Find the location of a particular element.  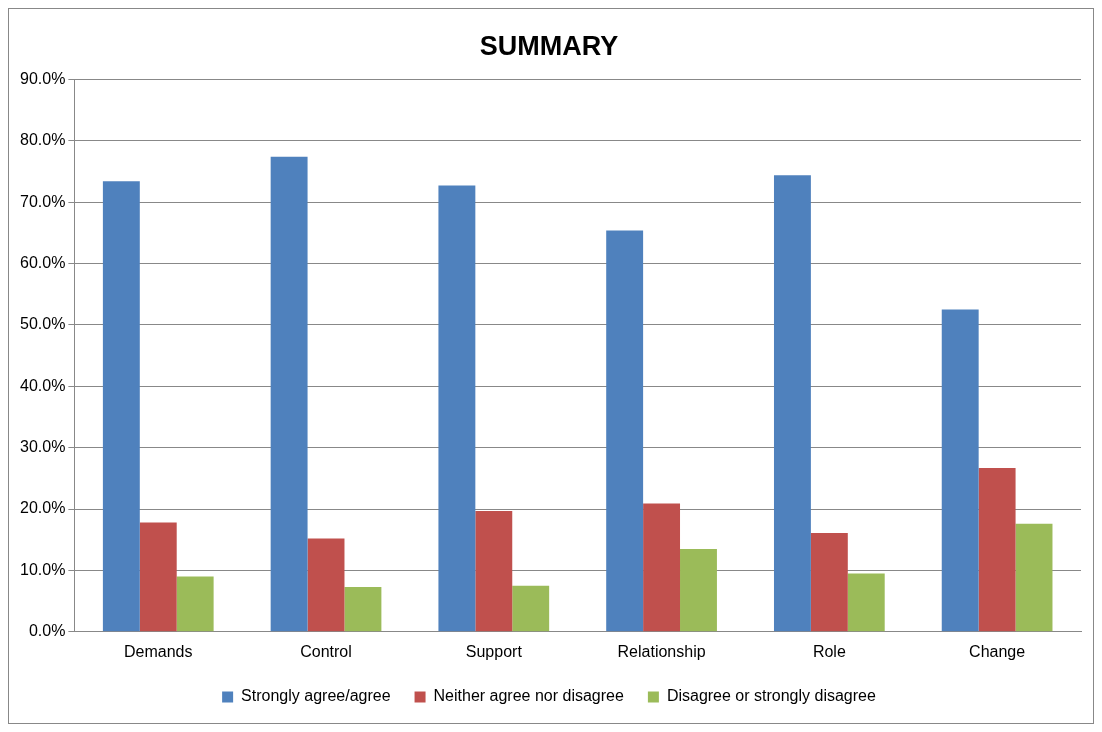

x-tick-label: Relationship is located at coordinates (661, 651).